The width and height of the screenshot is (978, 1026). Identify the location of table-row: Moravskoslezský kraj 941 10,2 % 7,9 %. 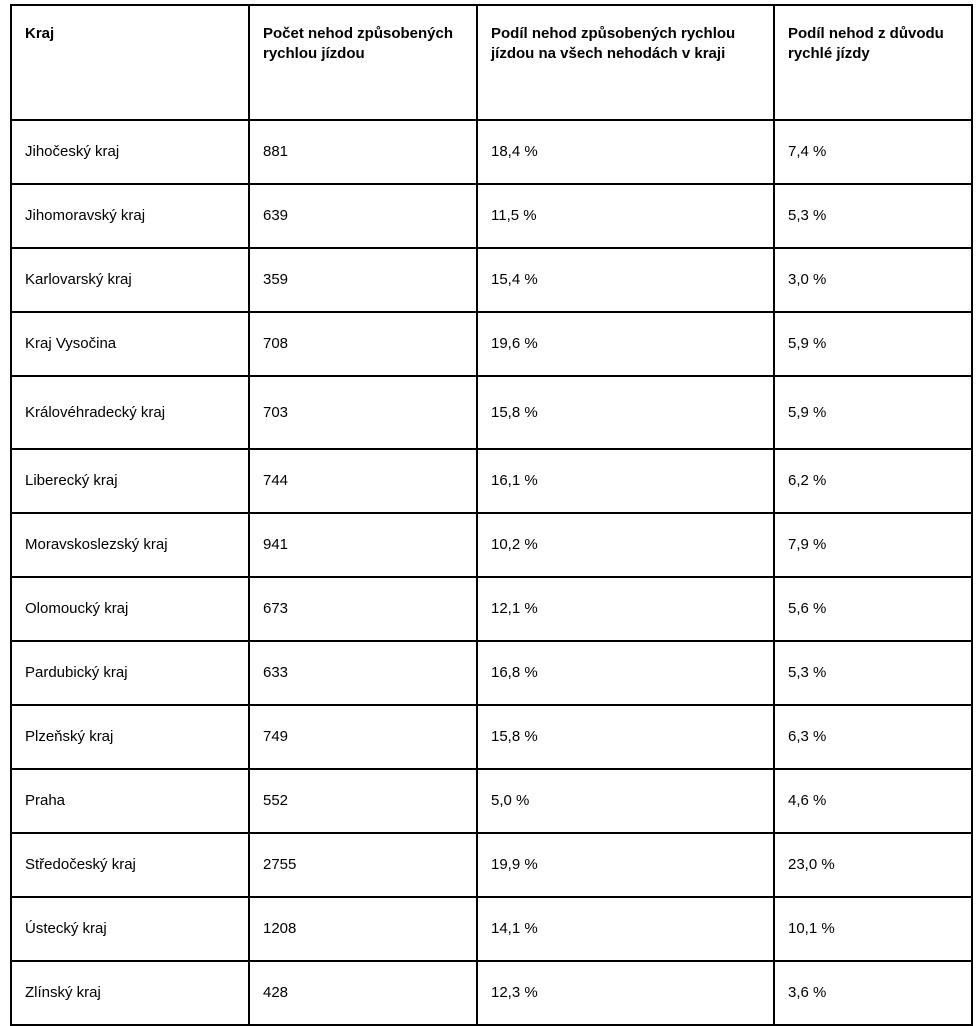
(491, 545).